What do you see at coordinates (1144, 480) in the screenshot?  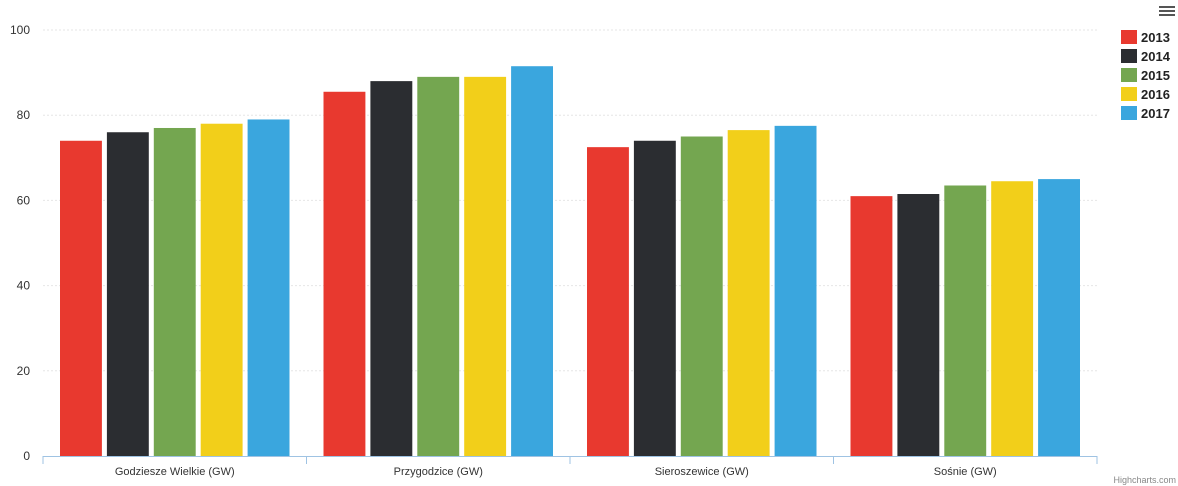 I see `credits-label: Highcharts.com` at bounding box center [1144, 480].